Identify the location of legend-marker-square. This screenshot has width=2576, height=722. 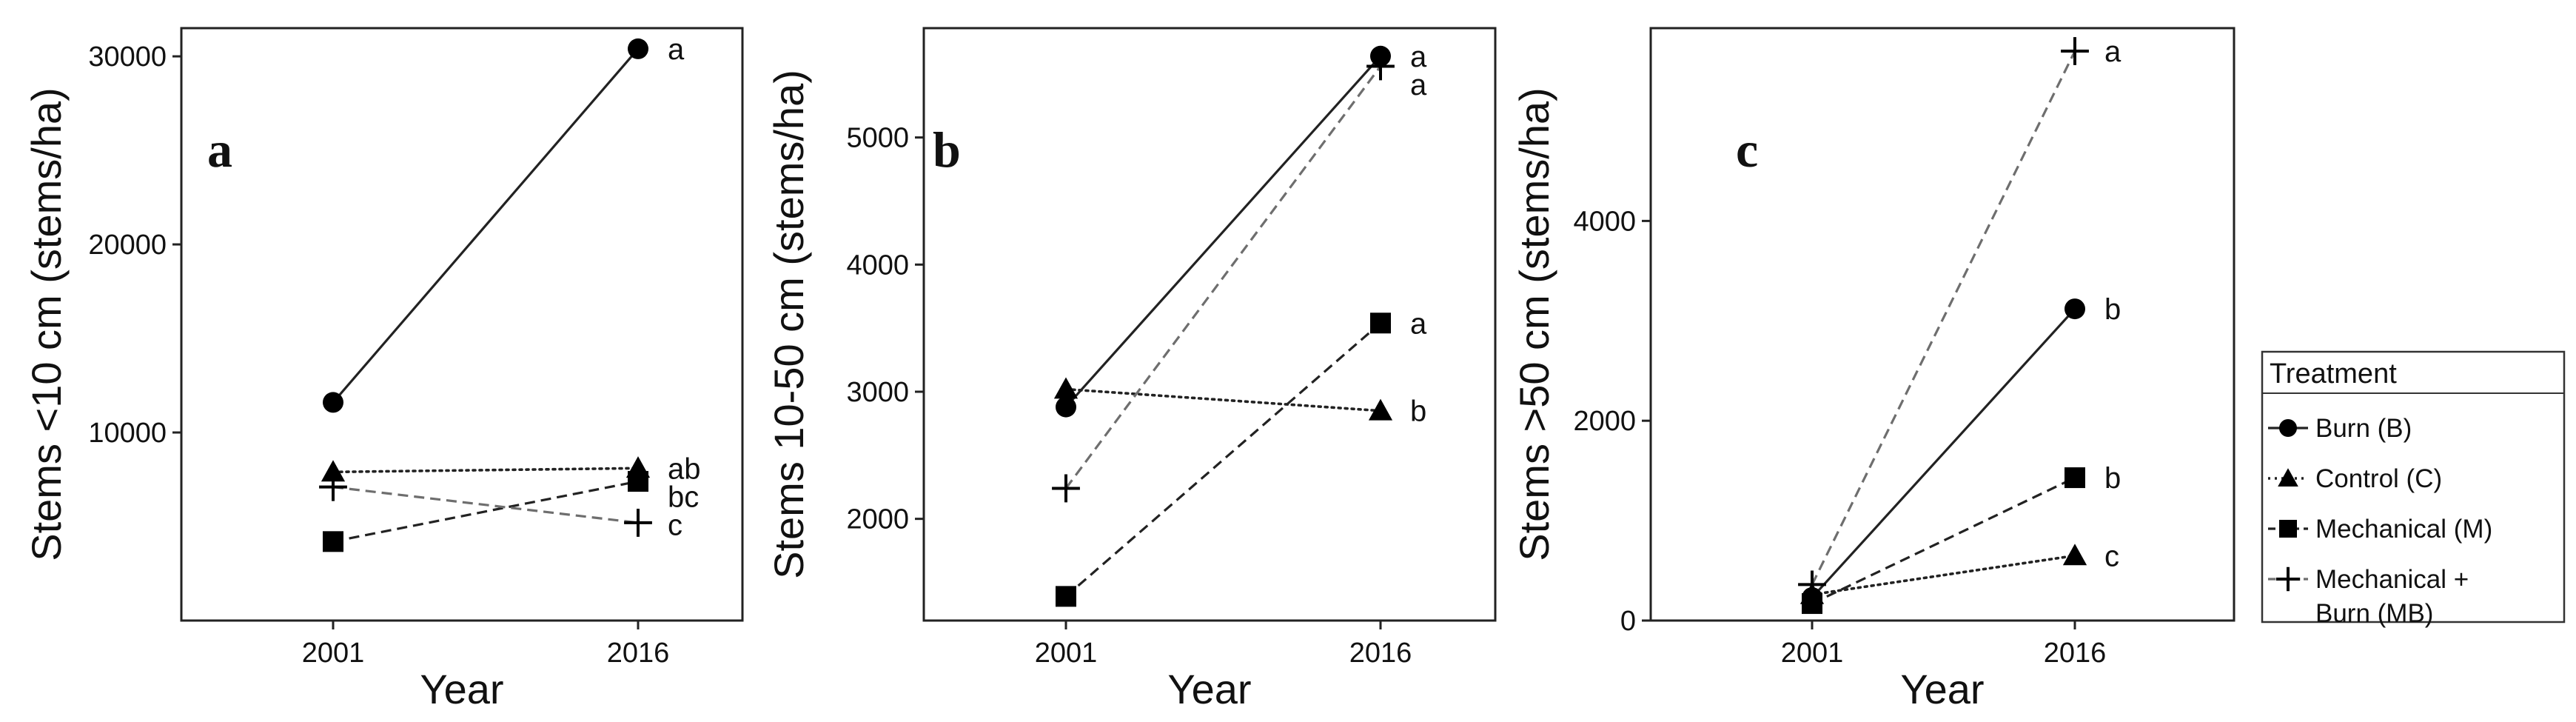
(2288, 529).